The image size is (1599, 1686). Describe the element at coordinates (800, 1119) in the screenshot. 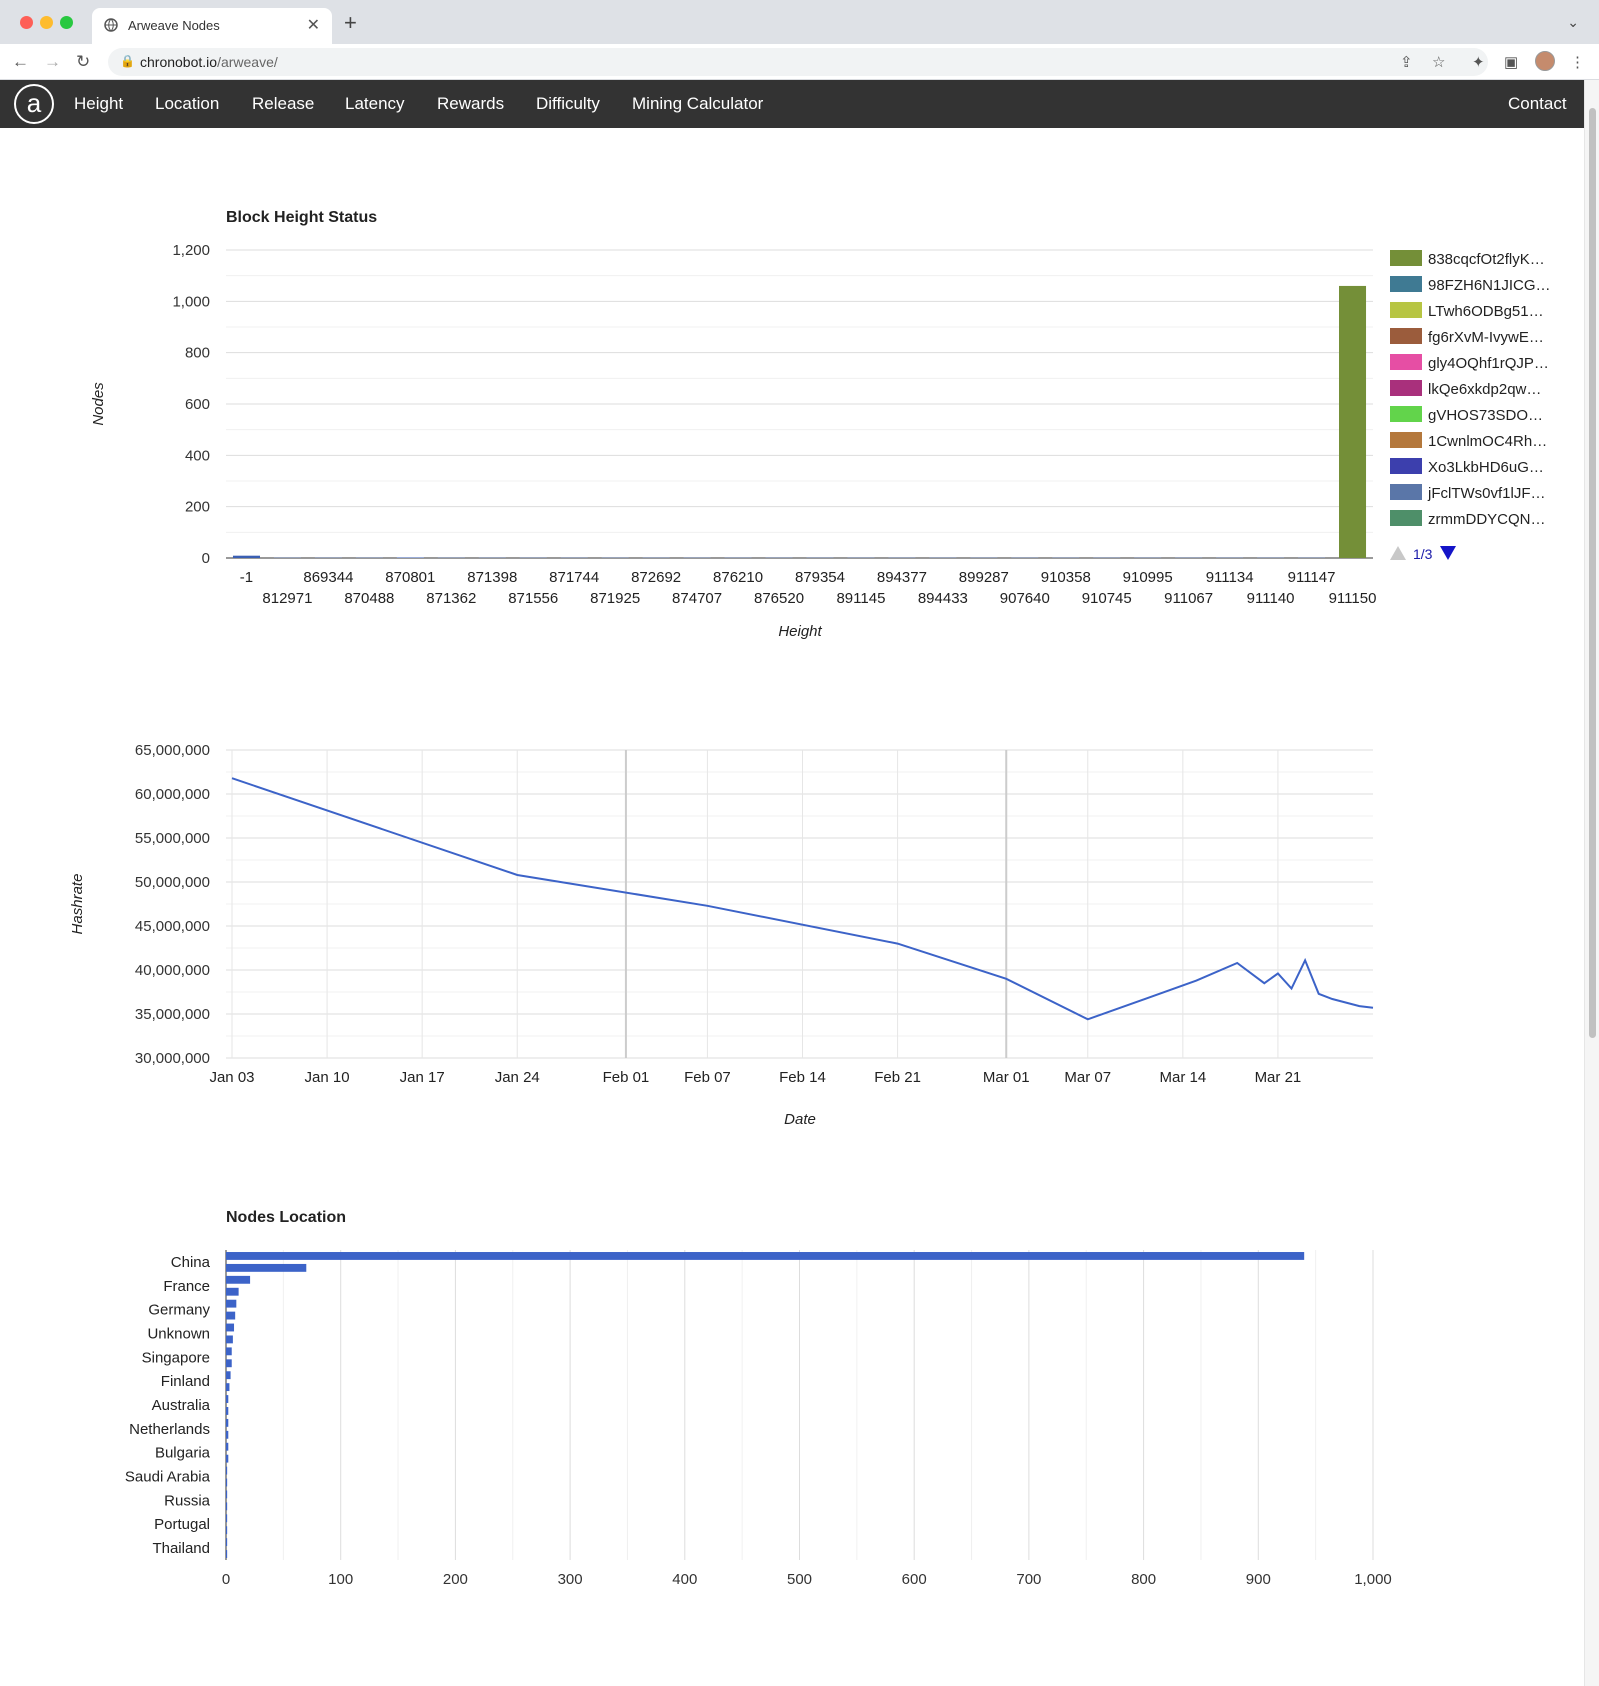

I see `chart2-xlabel: Date` at that location.